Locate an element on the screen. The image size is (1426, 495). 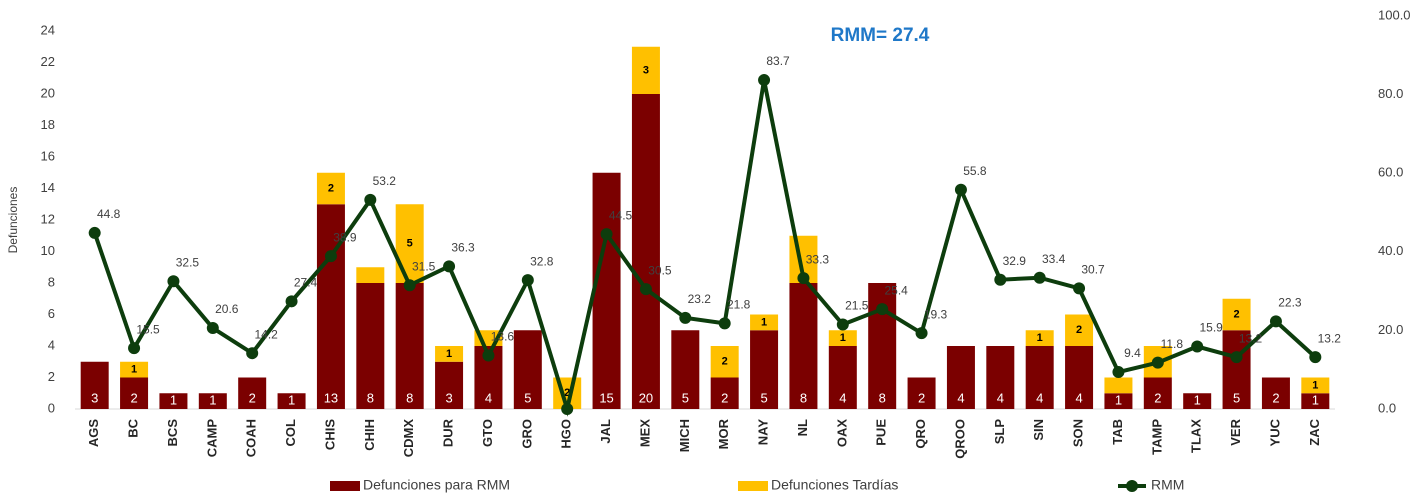
data-label: 44.8 is located at coordinates (109, 214).